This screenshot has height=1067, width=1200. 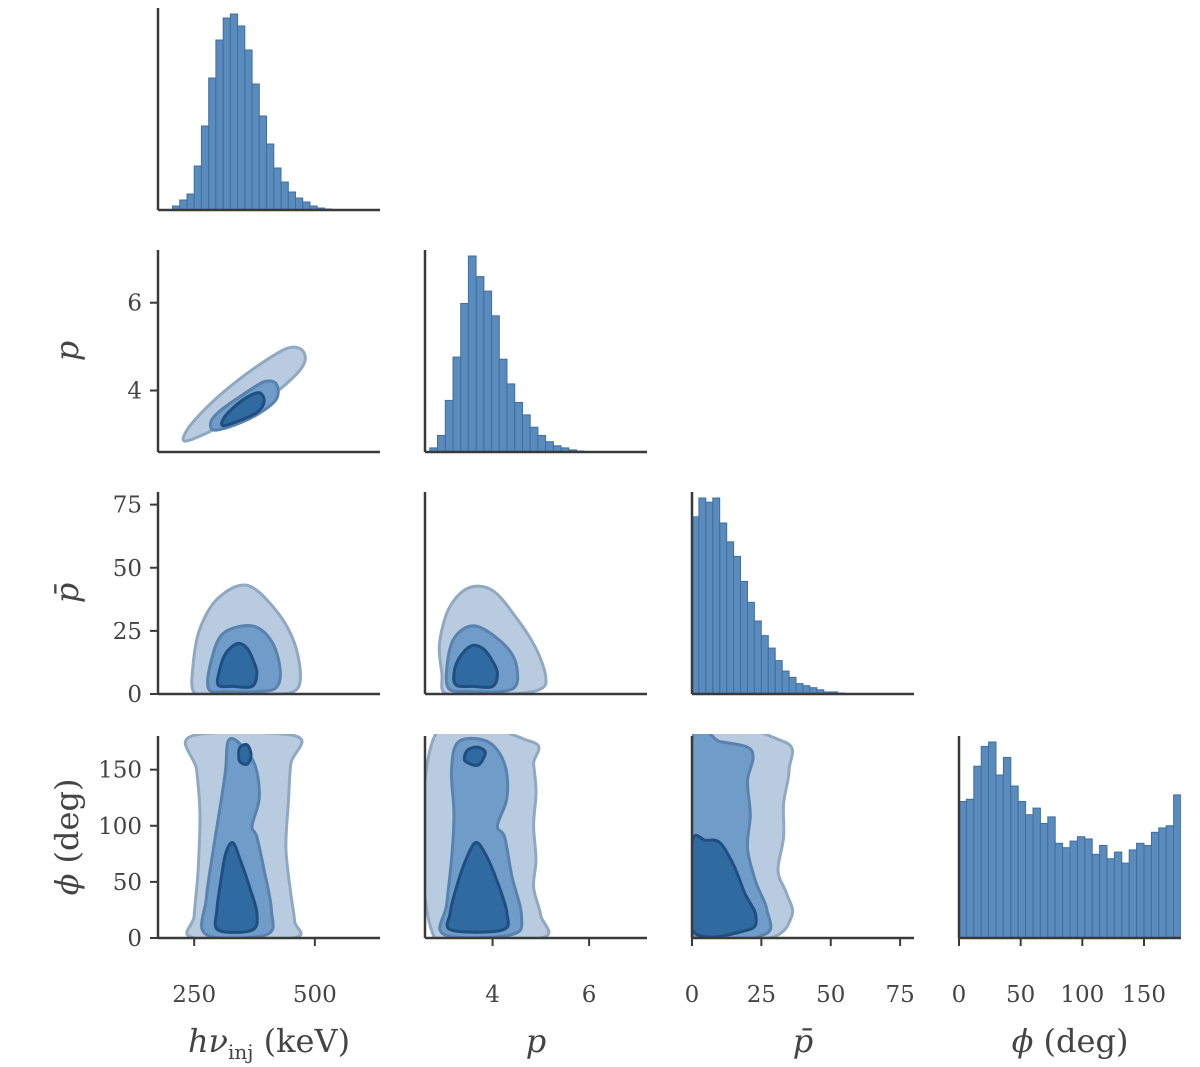 What do you see at coordinates (492, 639) in the screenshot?
I see `contours-pbar-vs-p` at bounding box center [492, 639].